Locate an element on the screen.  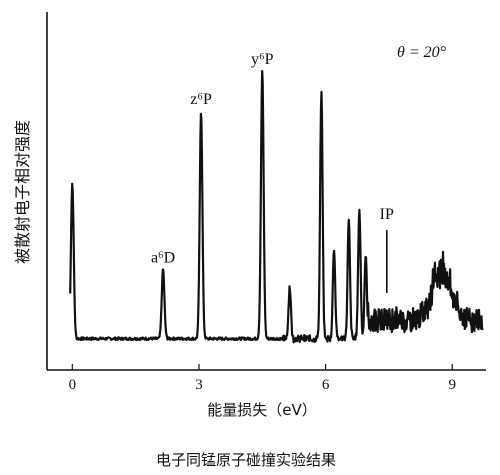
x-tick-labels: 0 3 6 9 is located at coordinates (262, 385).